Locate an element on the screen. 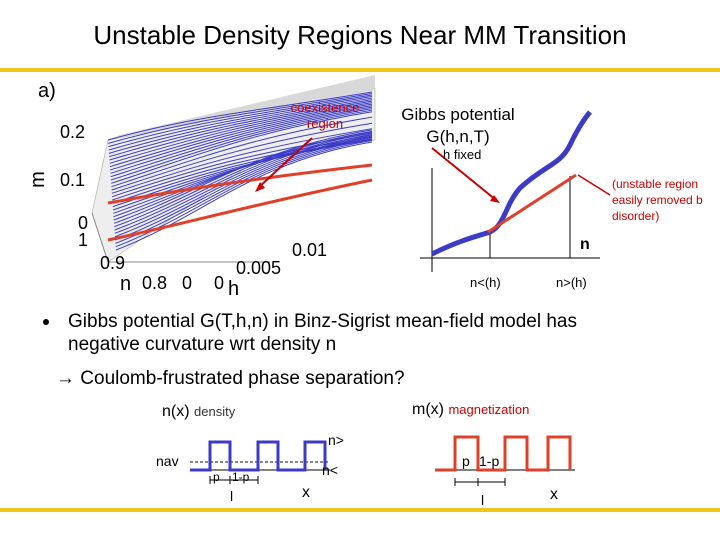 This screenshot has height=540, width=720. magnetization-label-main: m(x) is located at coordinates (428, 409).